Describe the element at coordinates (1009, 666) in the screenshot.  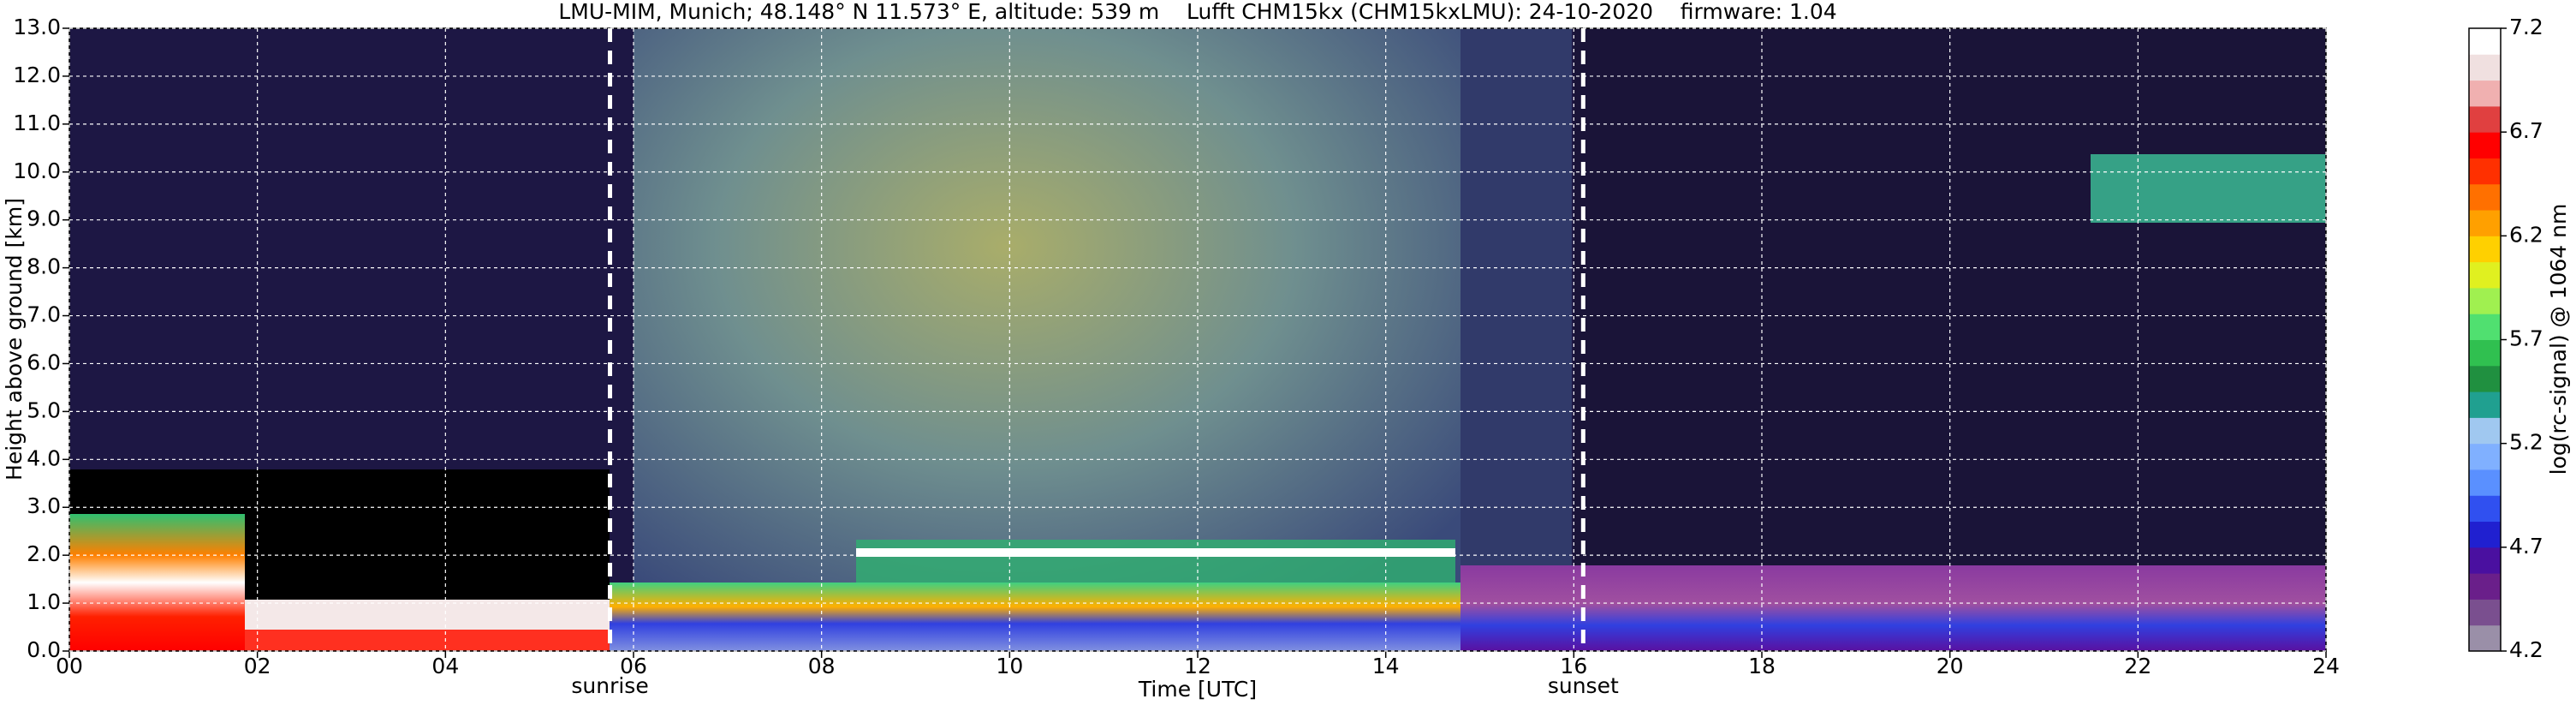
I see `x-tick-label: 10` at that location.